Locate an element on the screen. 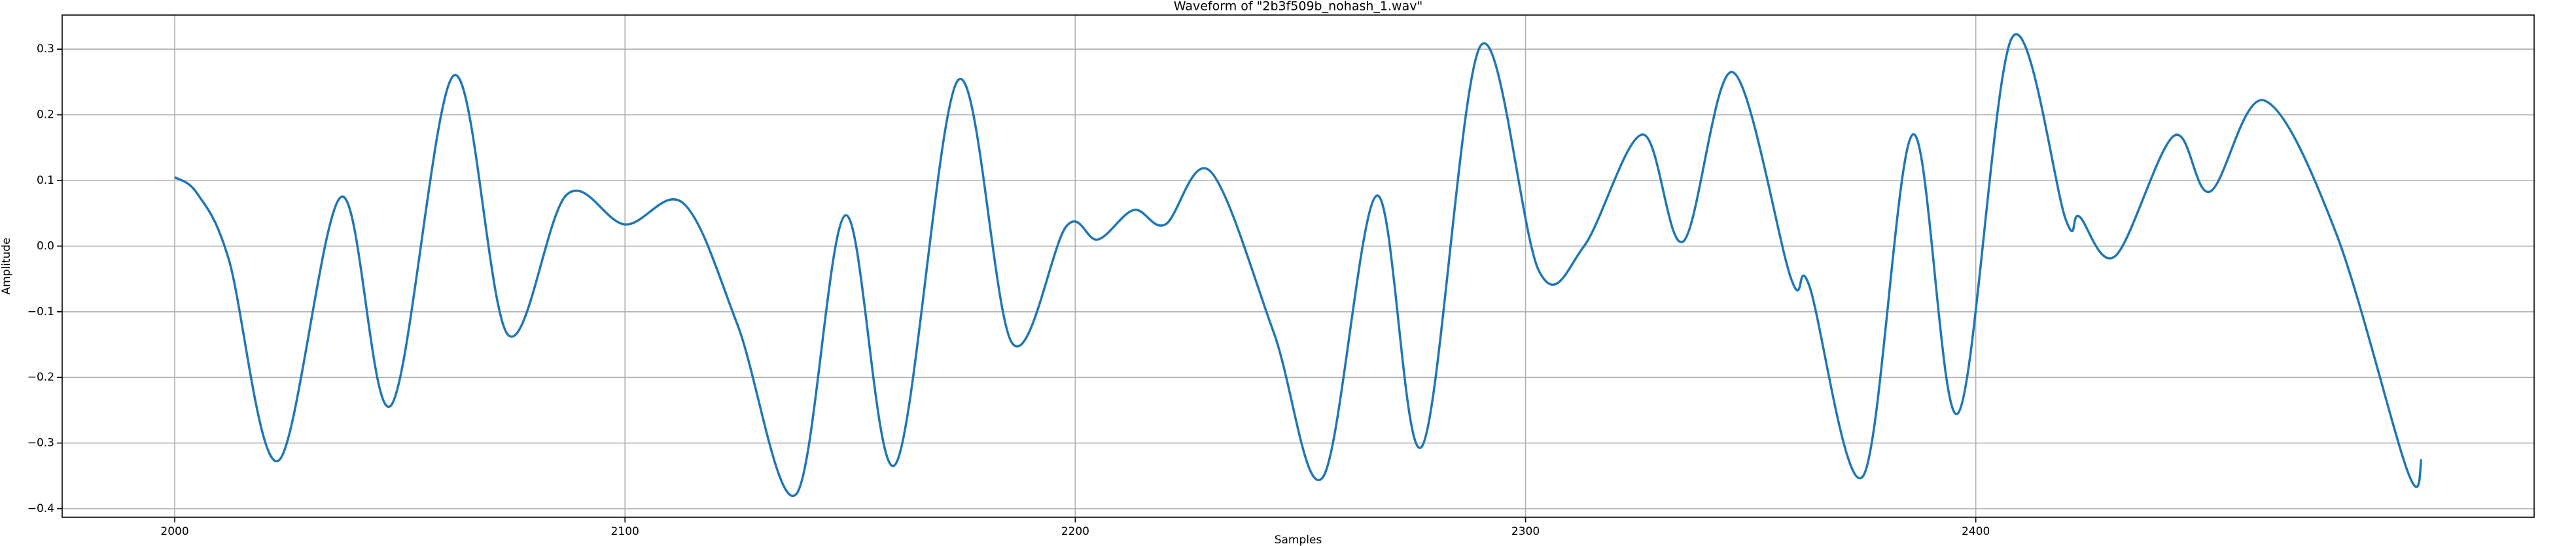 This screenshot has width=2576, height=546. y-tick-label: −0.3 is located at coordinates (40, 443).